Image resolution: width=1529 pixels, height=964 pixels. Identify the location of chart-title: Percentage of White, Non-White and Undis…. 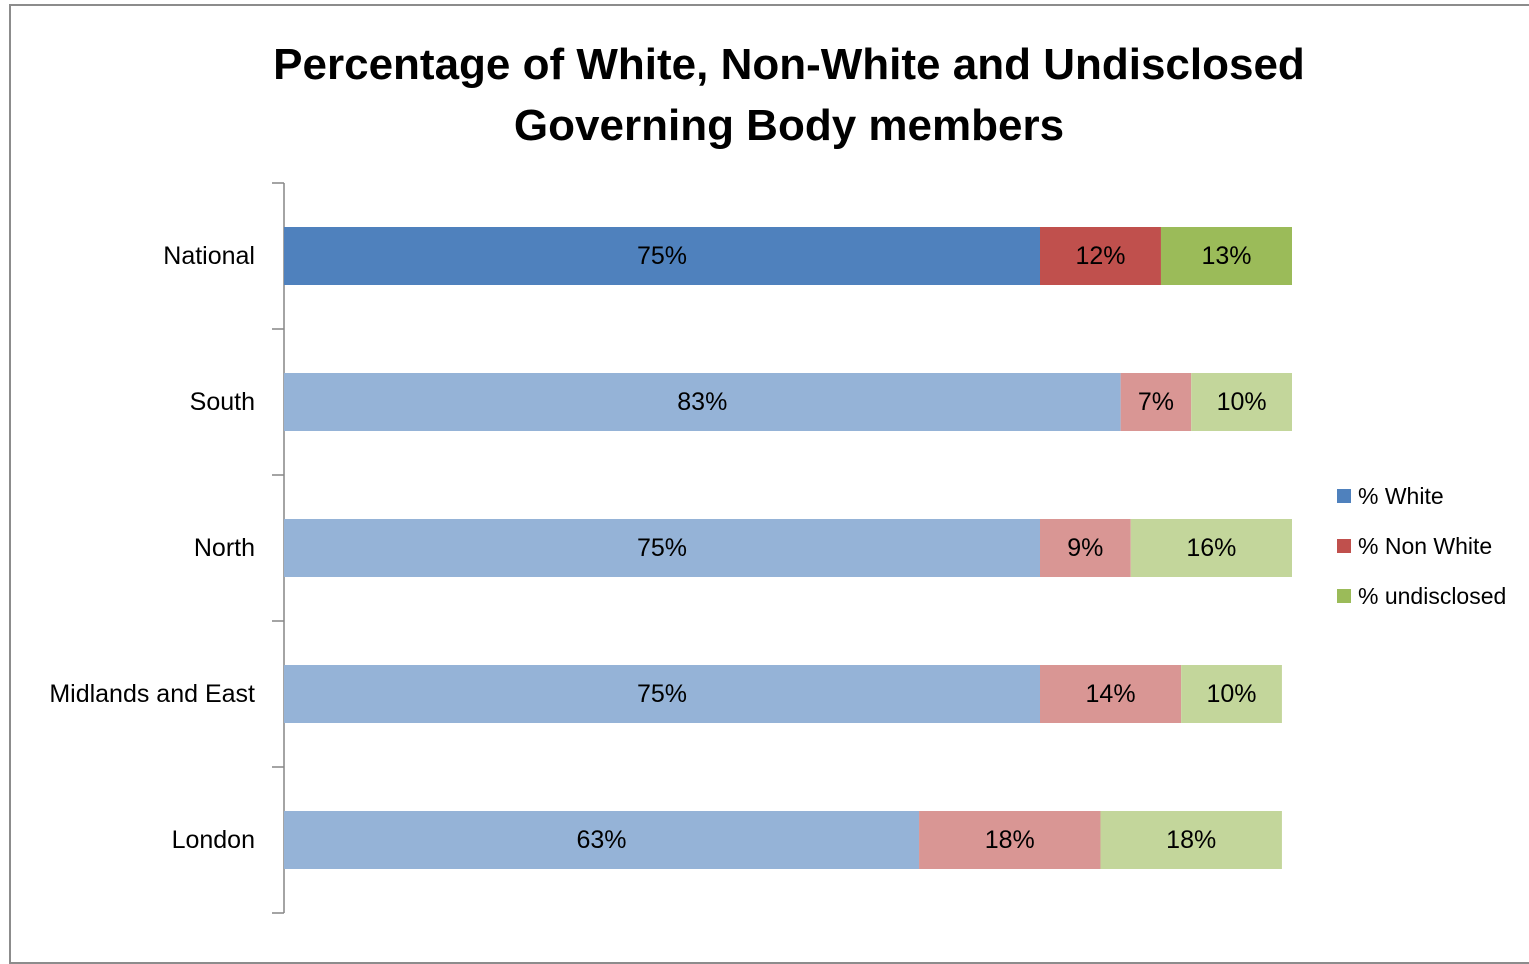
(770, 95).